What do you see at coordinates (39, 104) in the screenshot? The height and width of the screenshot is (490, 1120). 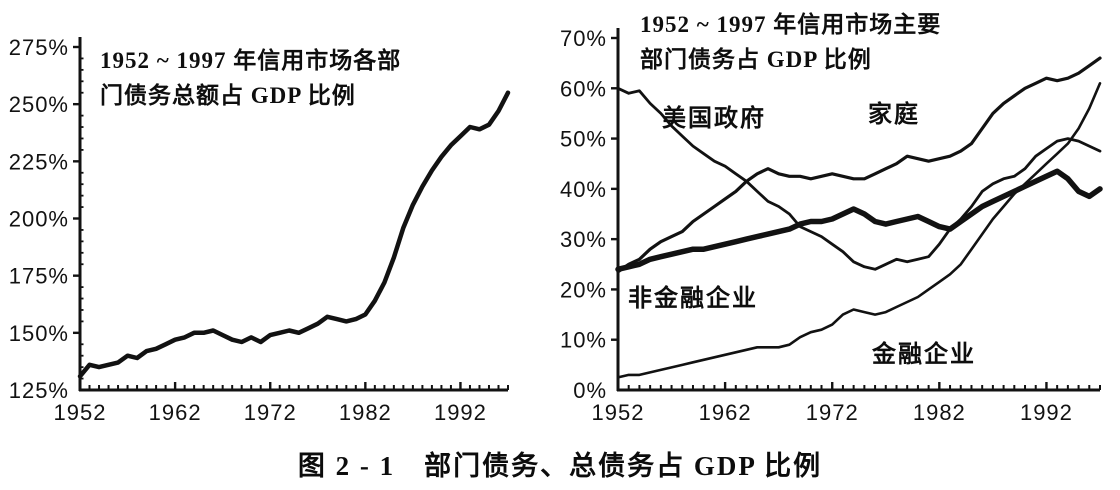 I see `y-tick-label: 250%` at bounding box center [39, 104].